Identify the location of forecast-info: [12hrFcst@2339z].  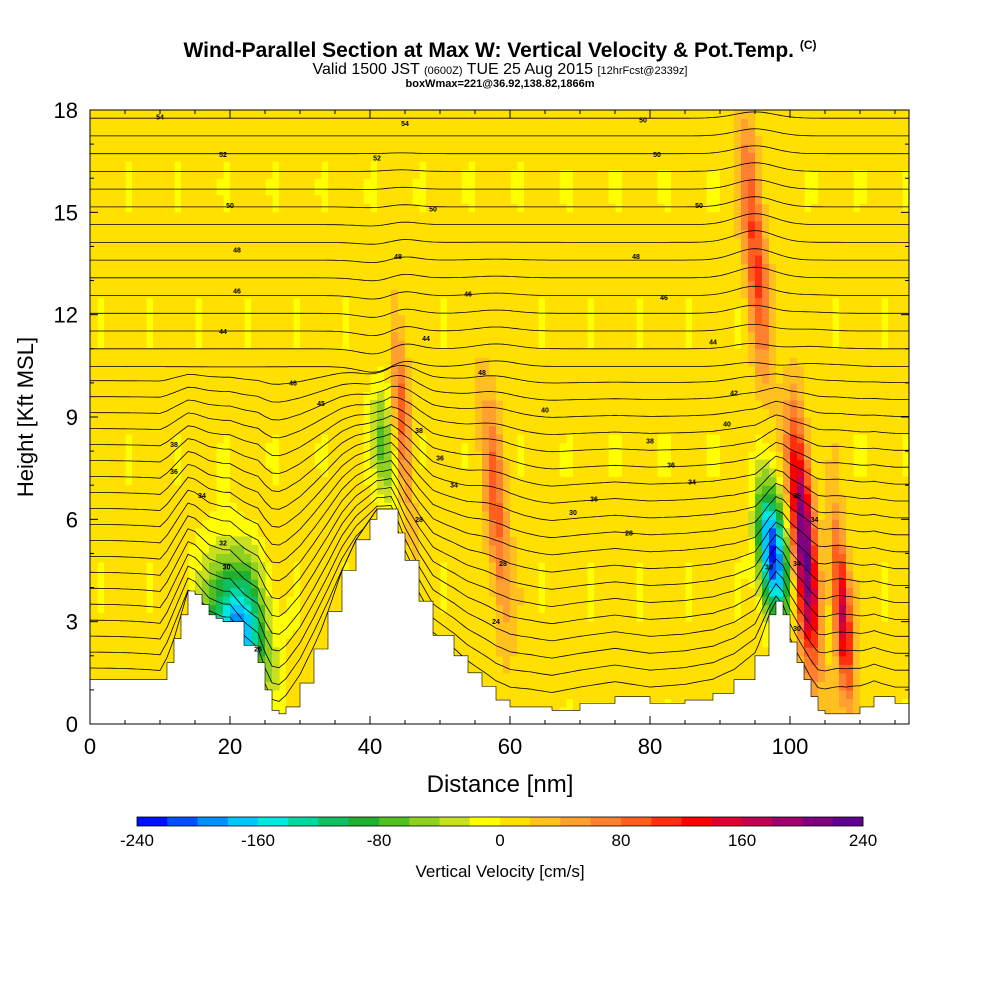
(642, 71).